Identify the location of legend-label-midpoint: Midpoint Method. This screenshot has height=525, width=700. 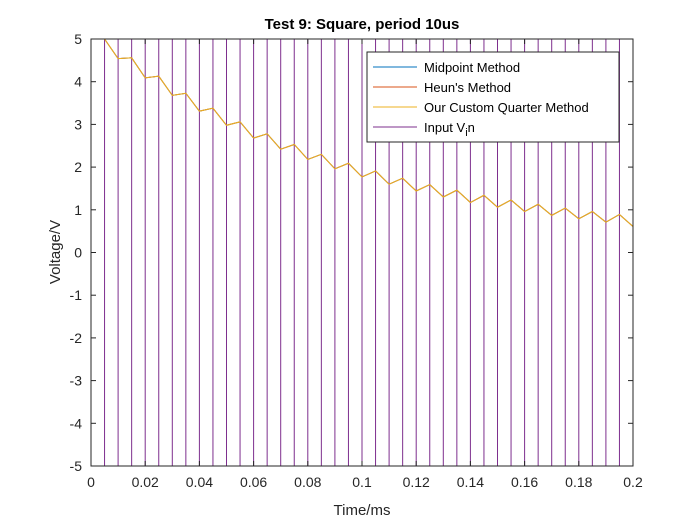
(472, 67).